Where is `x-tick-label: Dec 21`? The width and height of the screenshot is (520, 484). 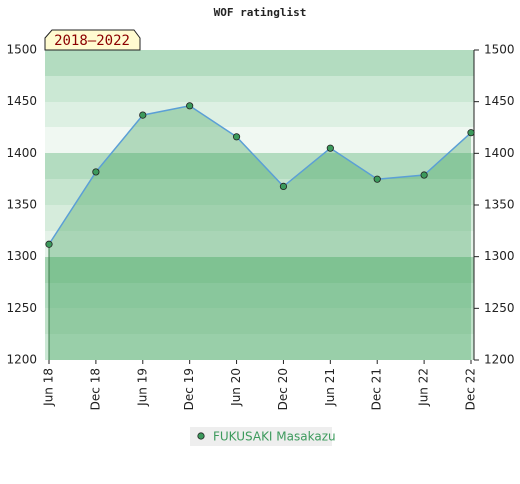 x-tick-label: Dec 21 is located at coordinates (377, 389).